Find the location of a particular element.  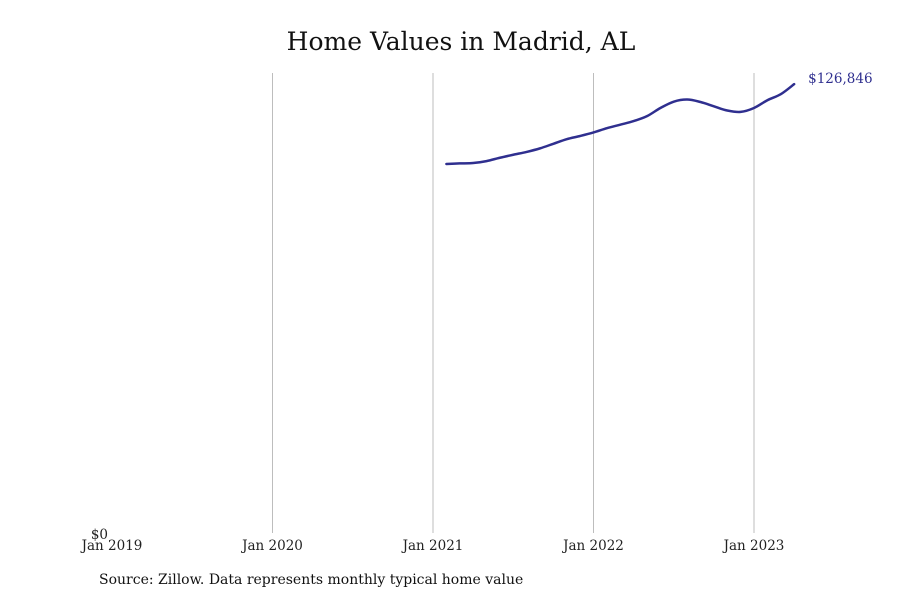

end-label-layer: $126,846 is located at coordinates (840, 79).